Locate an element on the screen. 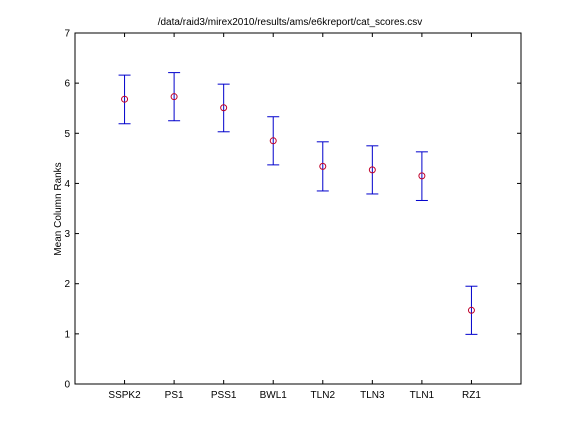 The width and height of the screenshot is (576, 432). point-tln2 is located at coordinates (323, 166).